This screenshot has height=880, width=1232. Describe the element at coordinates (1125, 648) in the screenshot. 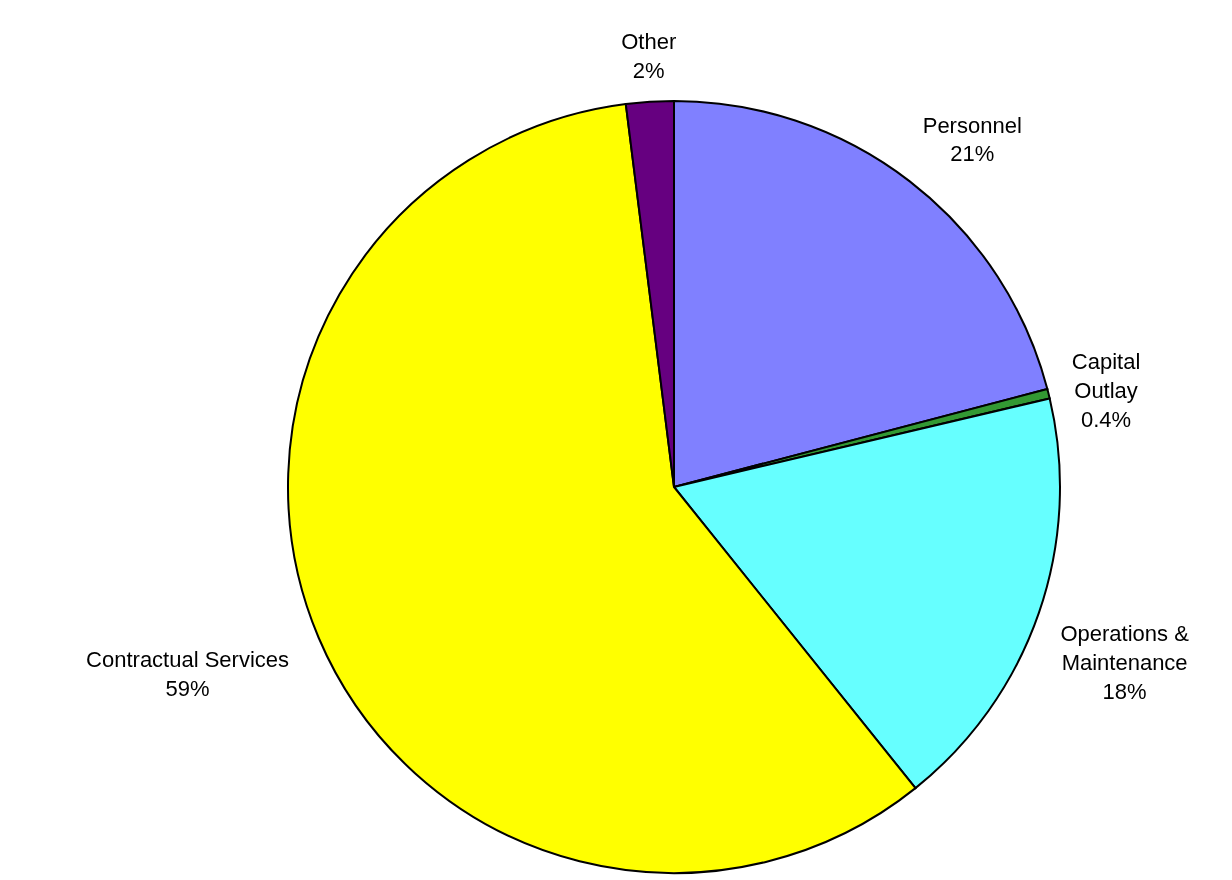

I see `slice-label: Operations & Maintenance` at that location.